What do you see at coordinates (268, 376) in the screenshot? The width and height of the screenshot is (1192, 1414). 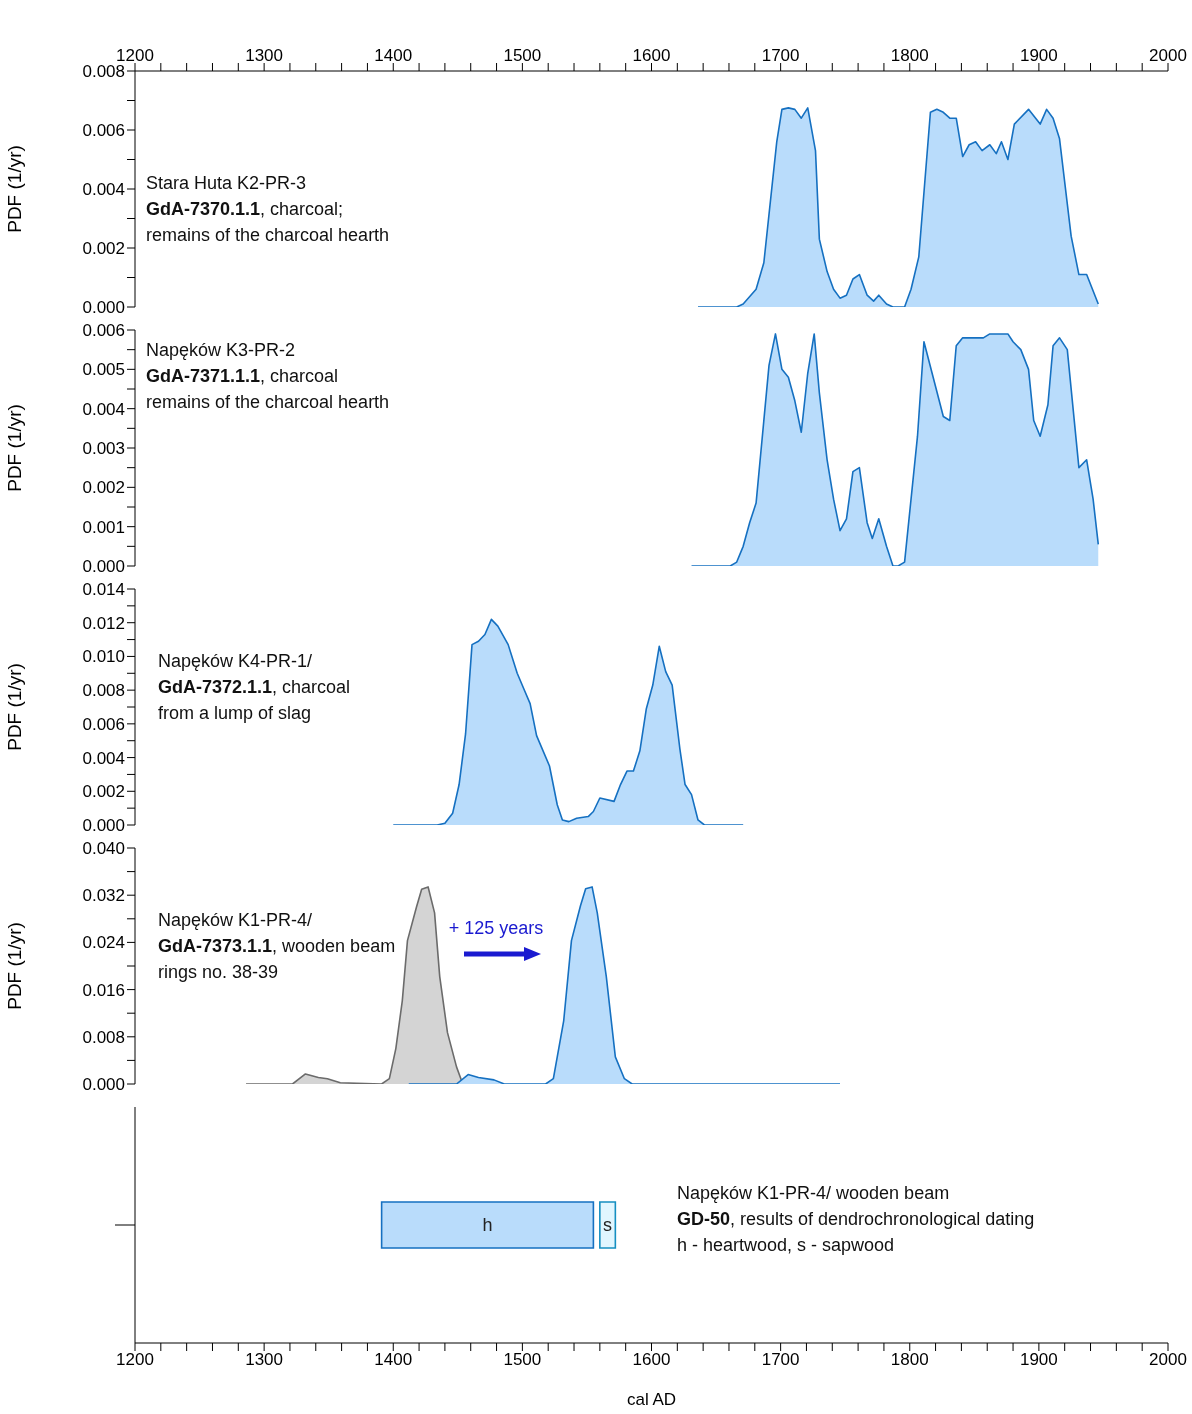 I see `annotation: Napęków K3-PR-2 GdA-7371.1.1, charcoal remains of the charcoal hearth` at bounding box center [268, 376].